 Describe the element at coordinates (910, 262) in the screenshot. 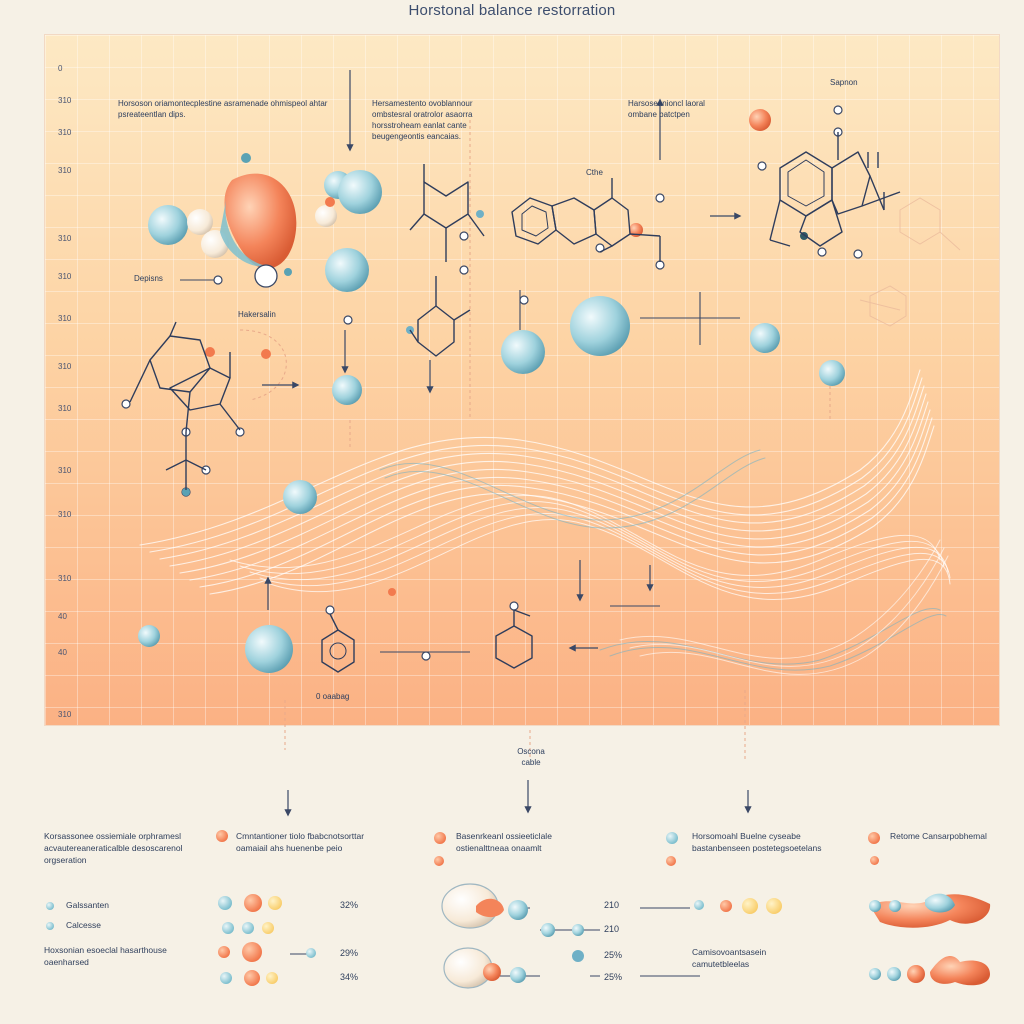

I see `ghost-structure` at that location.